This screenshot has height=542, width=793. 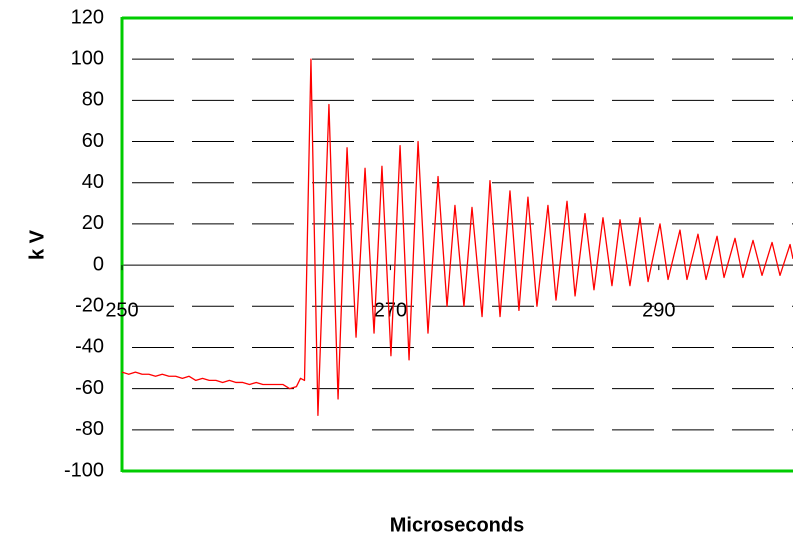 I want to click on y-tick-label: 40, so click(x=93, y=182).